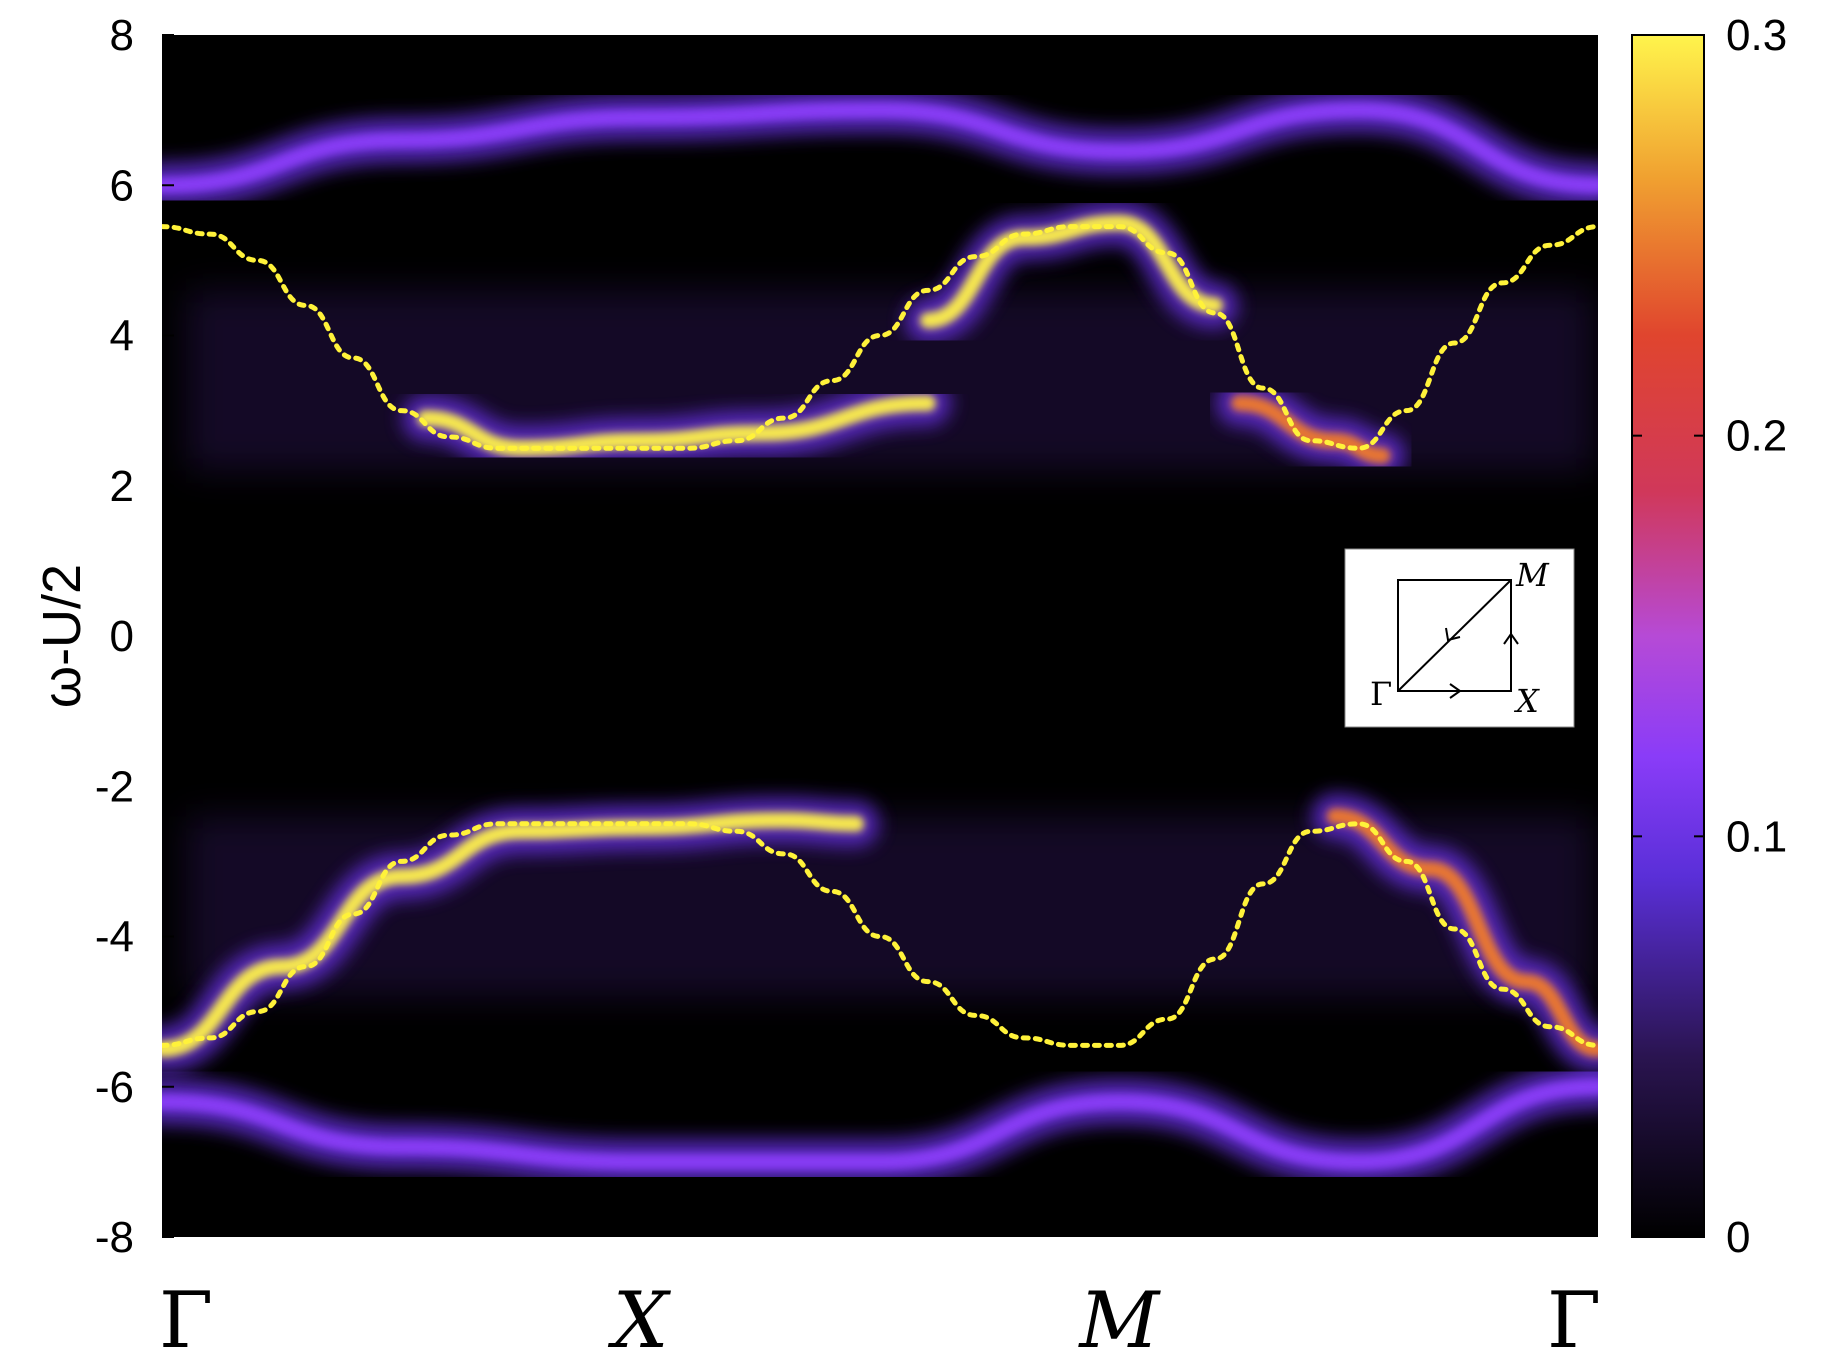  I want to click on y-tick-label: -4, so click(114, 937).